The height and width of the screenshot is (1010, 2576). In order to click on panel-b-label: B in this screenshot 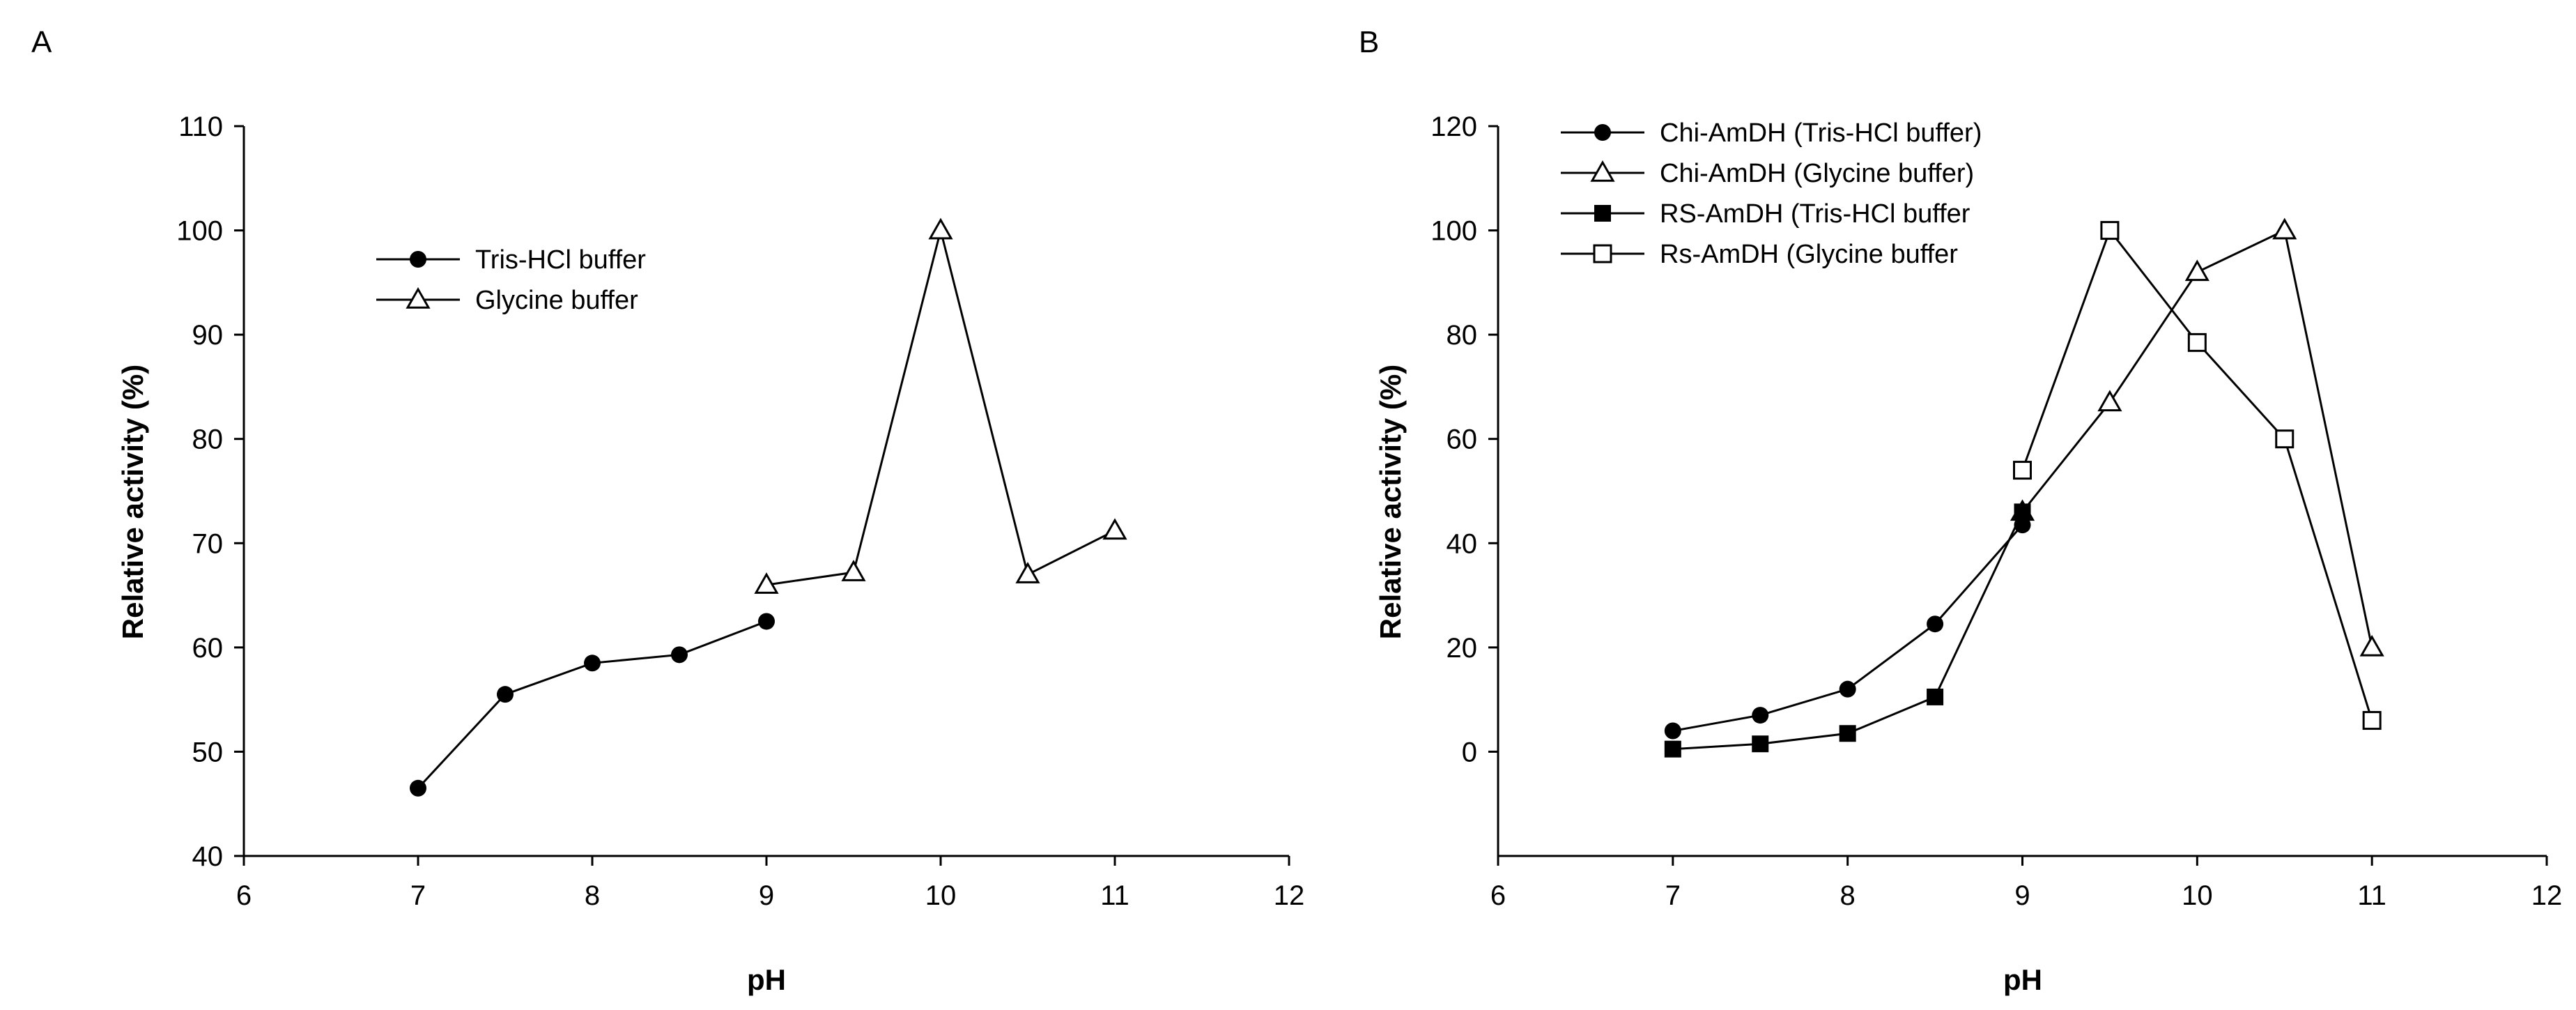, I will do `click(1369, 42)`.